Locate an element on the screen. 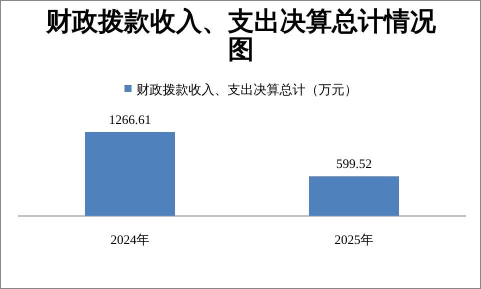  x-tick-label: 2024年 is located at coordinates (130, 239).